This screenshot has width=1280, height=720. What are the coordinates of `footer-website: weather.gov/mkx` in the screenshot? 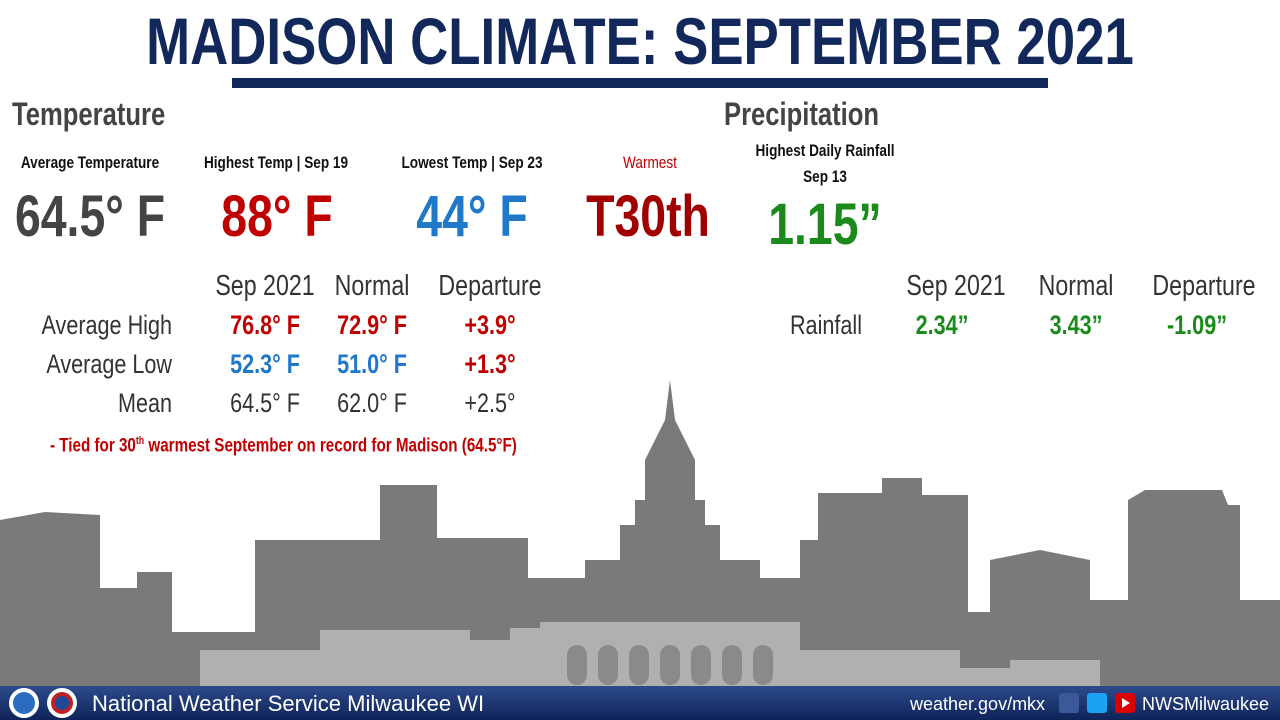 It's located at (978, 704).